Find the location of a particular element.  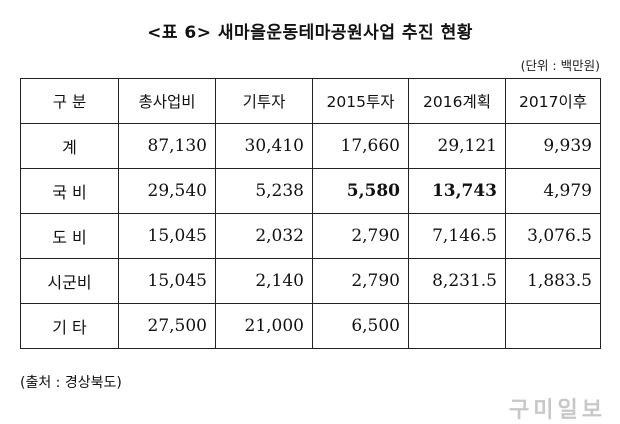

row-label: 계 is located at coordinates (69, 146).